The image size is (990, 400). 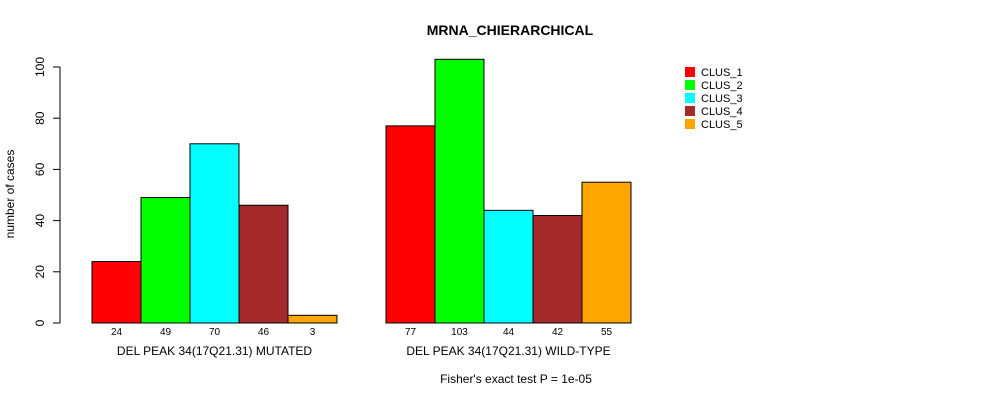 What do you see at coordinates (508, 351) in the screenshot?
I see `group-label: DEL PEAK 34(17Q21.31) WILD-TYPE` at bounding box center [508, 351].